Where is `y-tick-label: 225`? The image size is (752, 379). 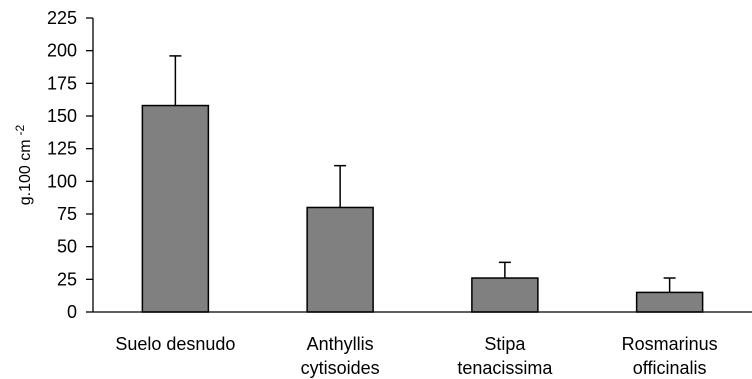 y-tick-label: 225 is located at coordinates (62, 18).